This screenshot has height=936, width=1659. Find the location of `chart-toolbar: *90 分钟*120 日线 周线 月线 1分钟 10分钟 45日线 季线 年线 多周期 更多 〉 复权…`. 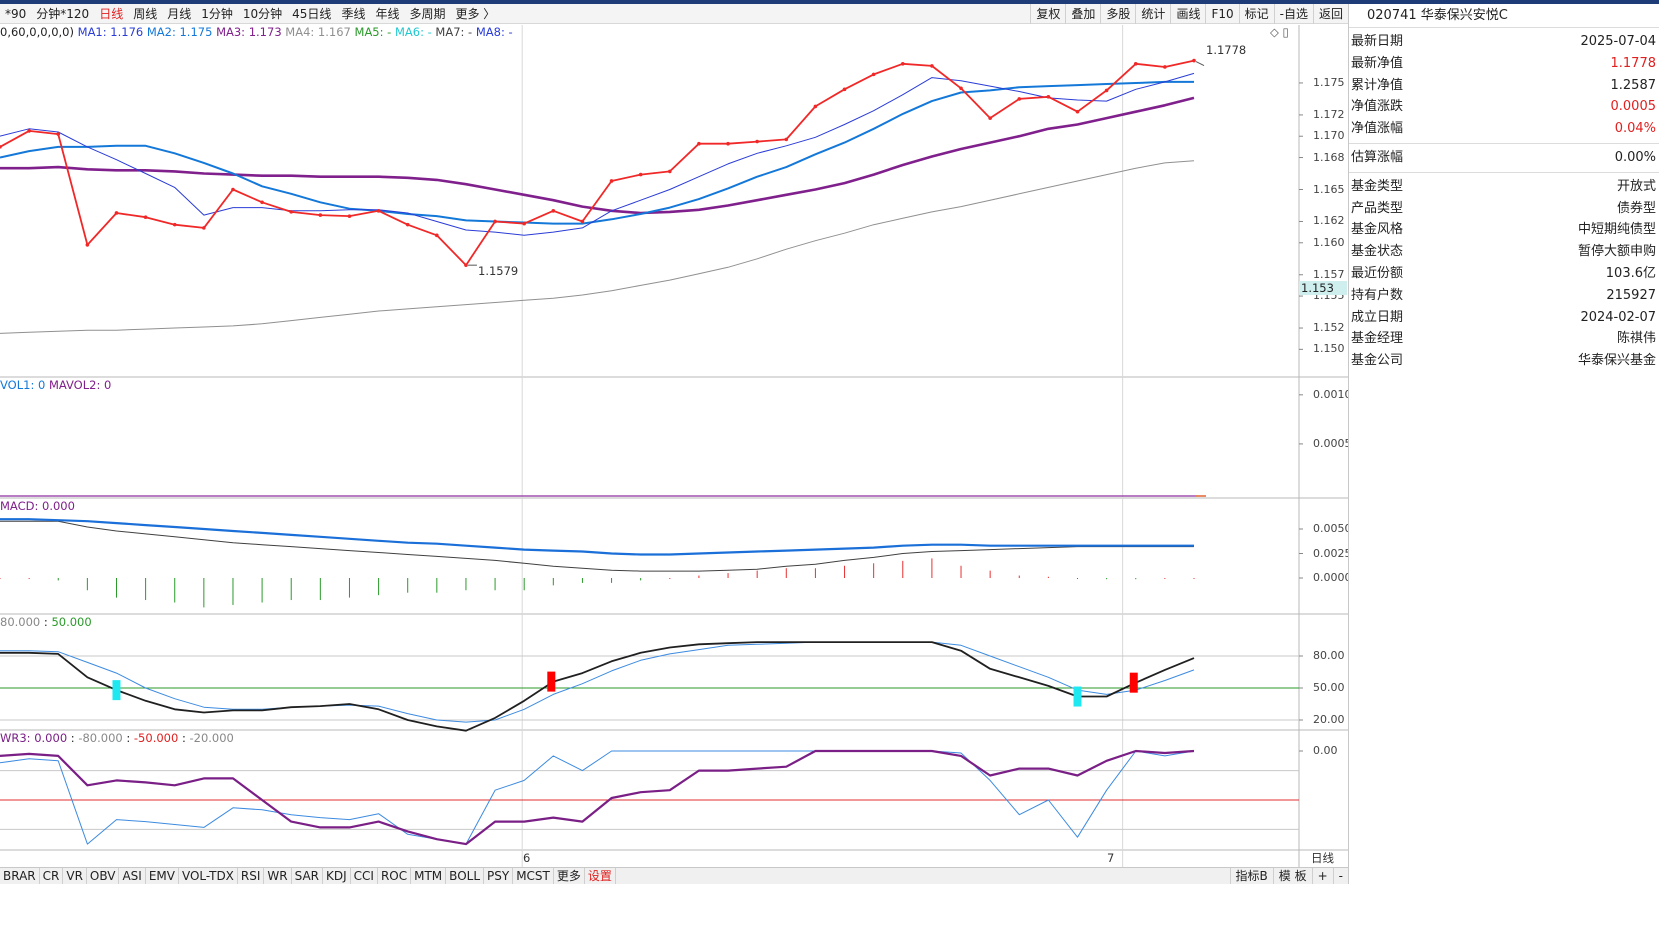

chart-toolbar: *90 分钟*120 日线 周线 月线 1分钟 10分钟 45日线 季线 年线 多周期 更多 〉 复权… is located at coordinates (674, 14).